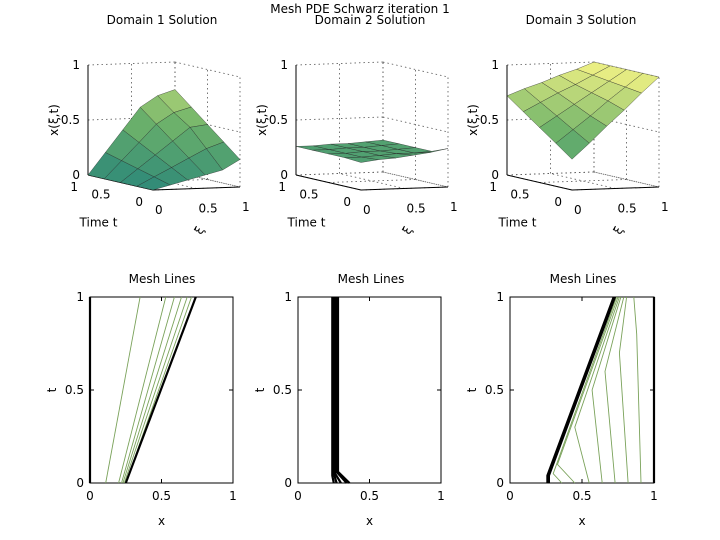 The width and height of the screenshot is (720, 540). Describe the element at coordinates (359, 9) in the screenshot. I see `figure-title: Mesh PDE Schwarz iteration 1` at that location.